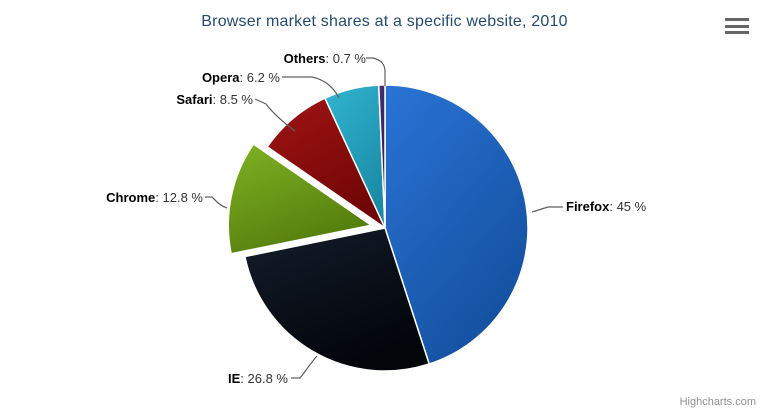  Describe the element at coordinates (337, 299) in the screenshot. I see `pie-slice-ie` at that location.